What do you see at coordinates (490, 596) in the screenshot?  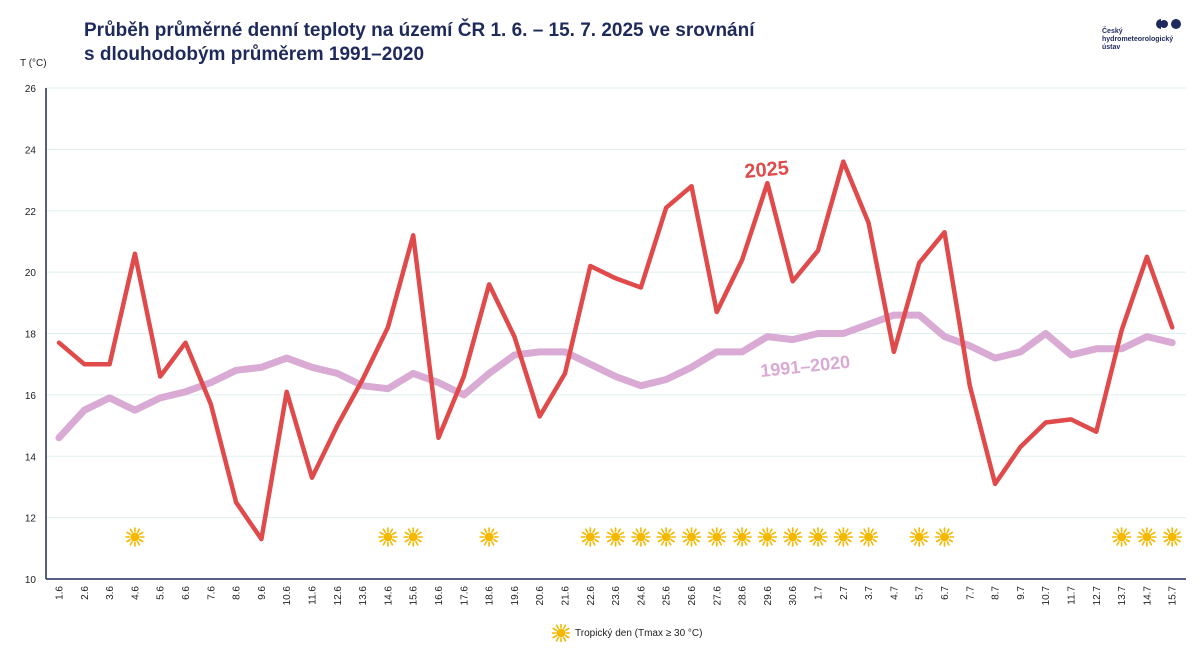 I see `x-tick-label: 18.6` at bounding box center [490, 596].